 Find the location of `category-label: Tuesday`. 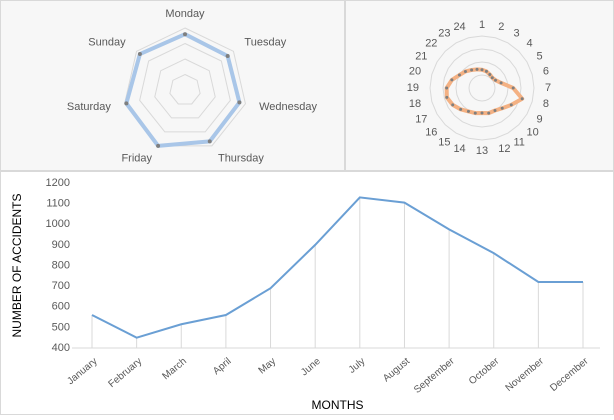

category-label: Tuesday is located at coordinates (265, 43).